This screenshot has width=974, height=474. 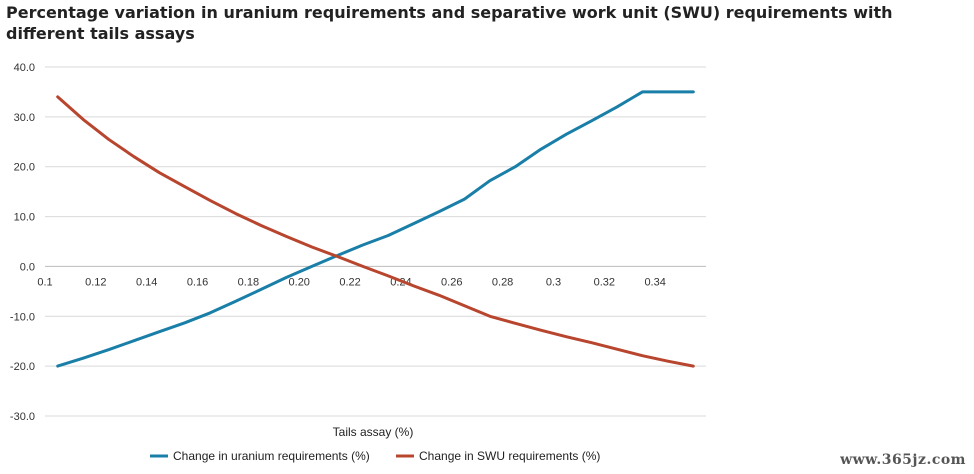 I want to click on y-tick-label: -10.0, so click(x=22, y=317).